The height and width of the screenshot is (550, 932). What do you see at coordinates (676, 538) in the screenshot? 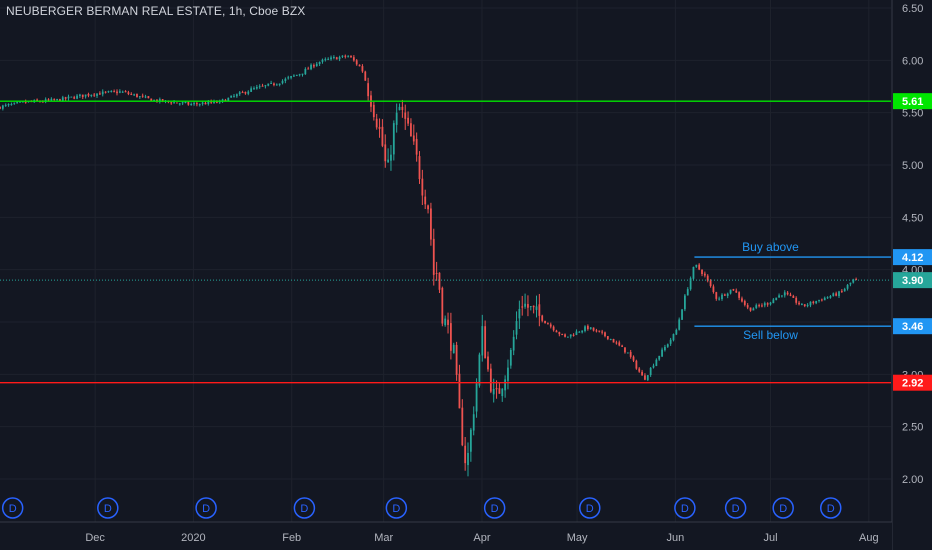
I see `time-tick-label: Jun` at bounding box center [676, 538].